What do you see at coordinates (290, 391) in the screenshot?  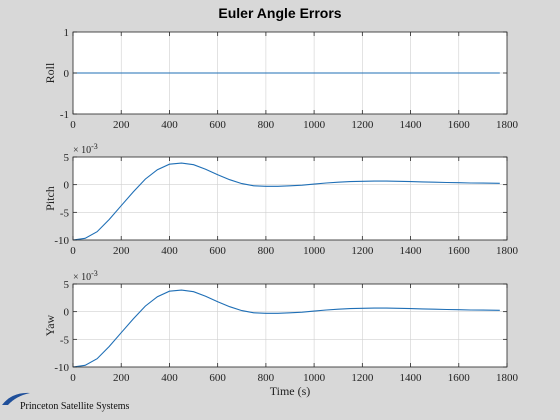 I see `x-axis-label: Time (s)` at bounding box center [290, 391].